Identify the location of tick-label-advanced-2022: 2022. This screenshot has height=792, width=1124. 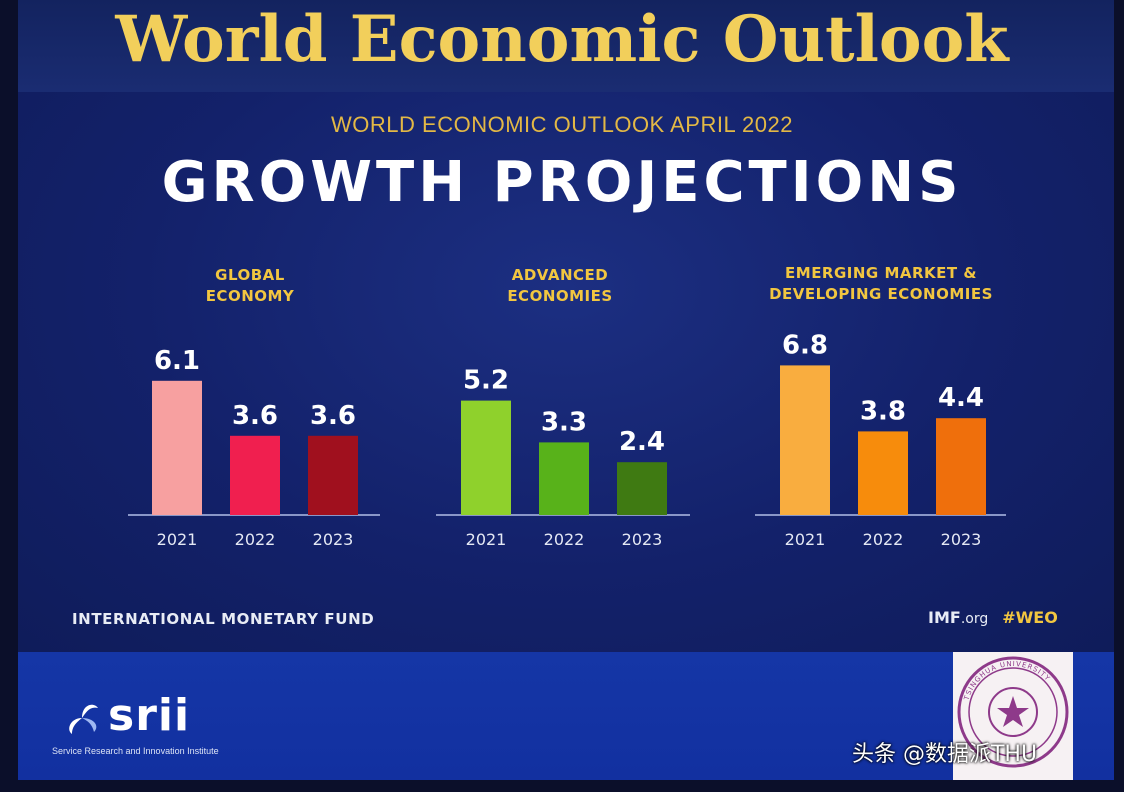
(564, 539).